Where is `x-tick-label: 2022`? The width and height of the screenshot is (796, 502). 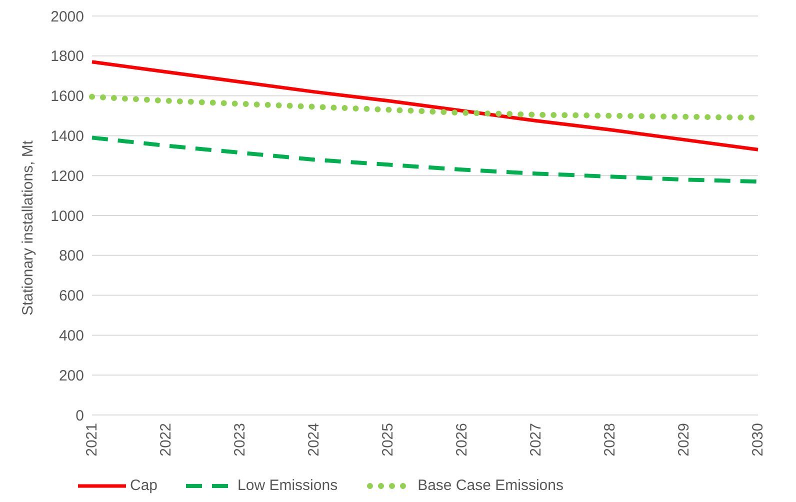
x-tick-label: 2022 is located at coordinates (166, 439).